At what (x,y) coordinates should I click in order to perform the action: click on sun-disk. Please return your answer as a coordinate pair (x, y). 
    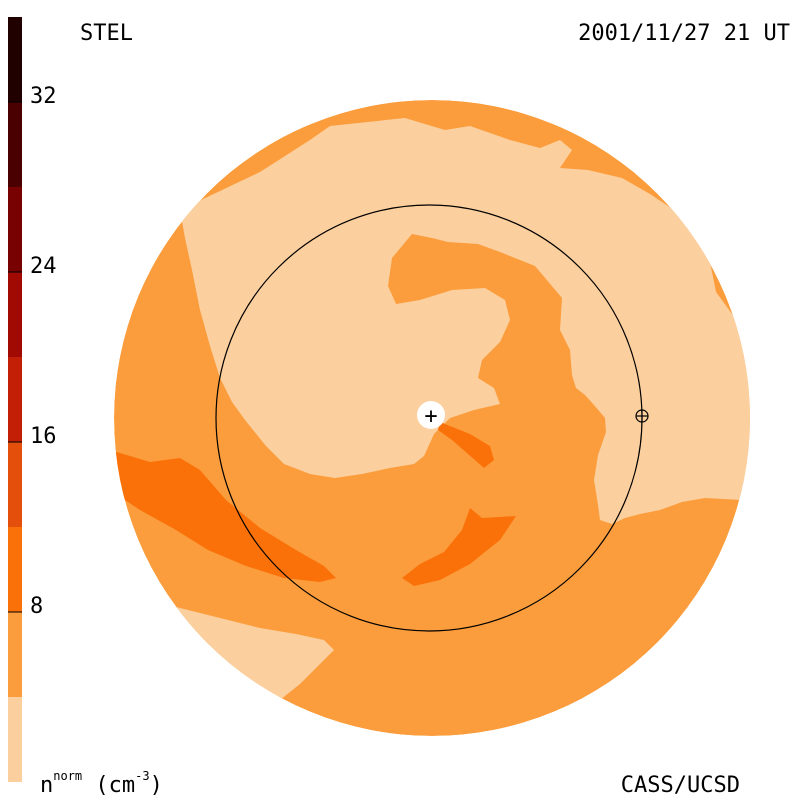
    Looking at the image, I should click on (431, 415).